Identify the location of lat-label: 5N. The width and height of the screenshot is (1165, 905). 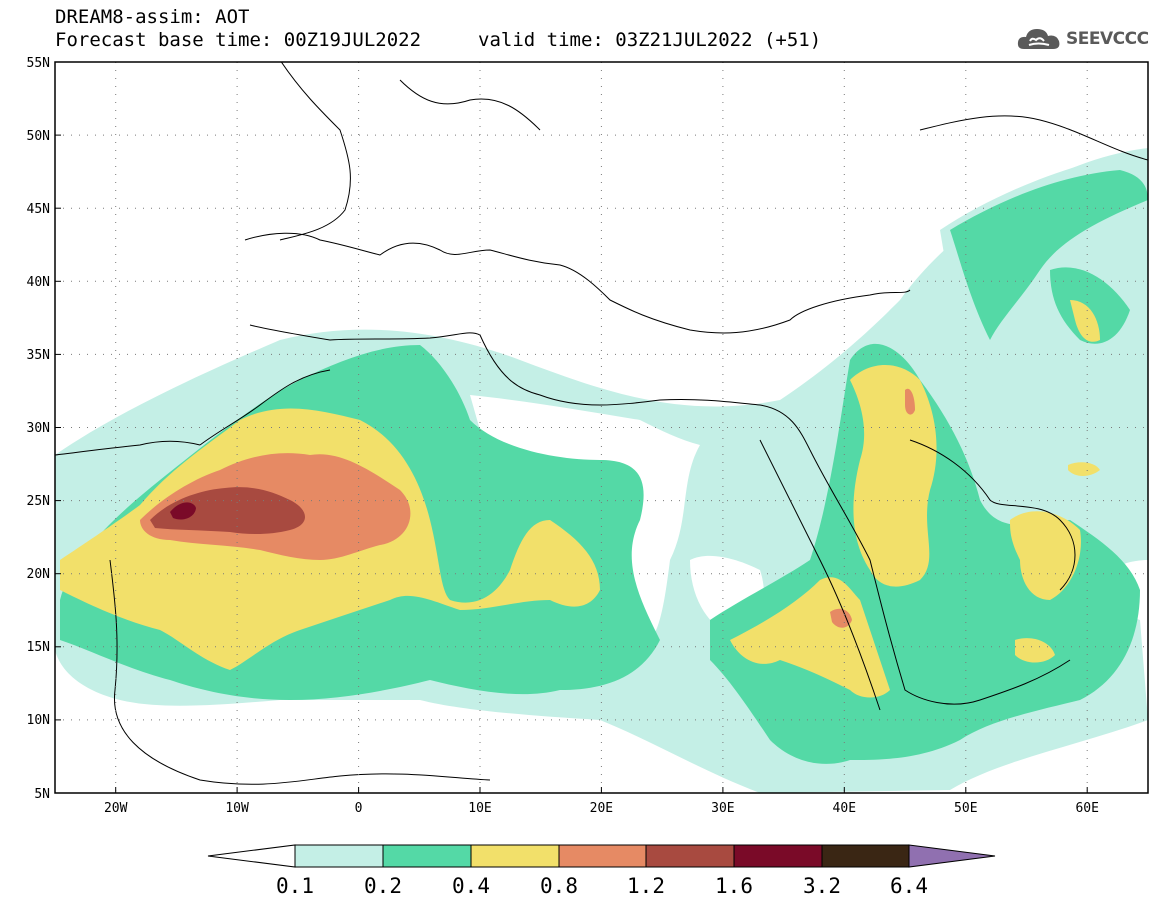
(42, 794).